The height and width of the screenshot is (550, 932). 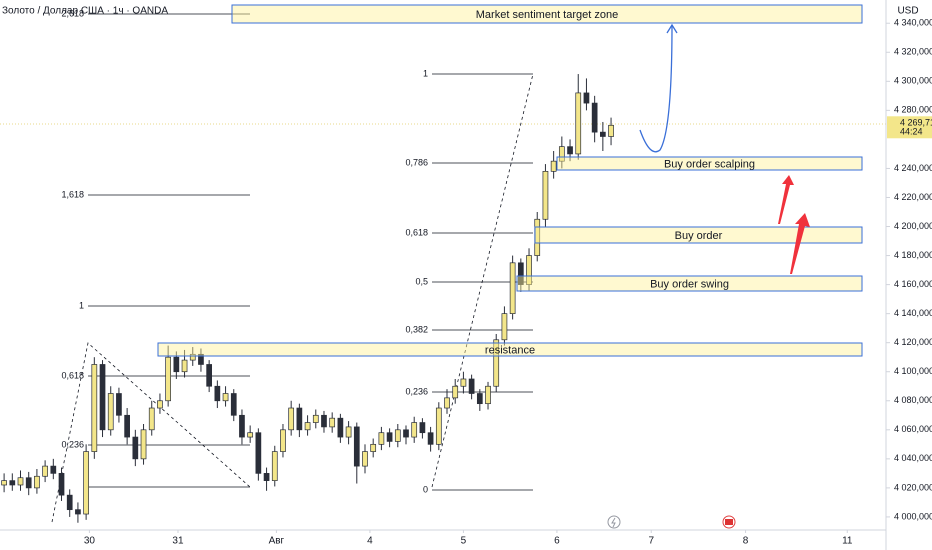 I want to click on y-tick-label: 4 300,000, so click(x=913, y=81).